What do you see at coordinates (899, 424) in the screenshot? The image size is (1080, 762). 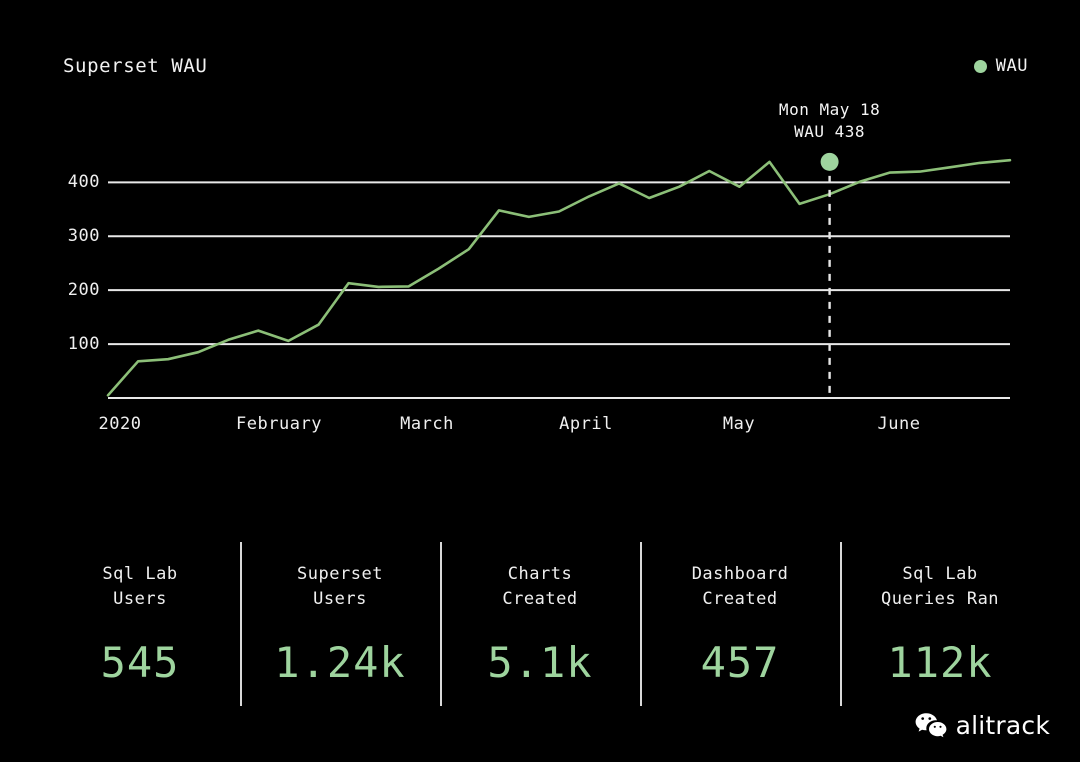 I see `x-axis-tick-label: June` at bounding box center [899, 424].